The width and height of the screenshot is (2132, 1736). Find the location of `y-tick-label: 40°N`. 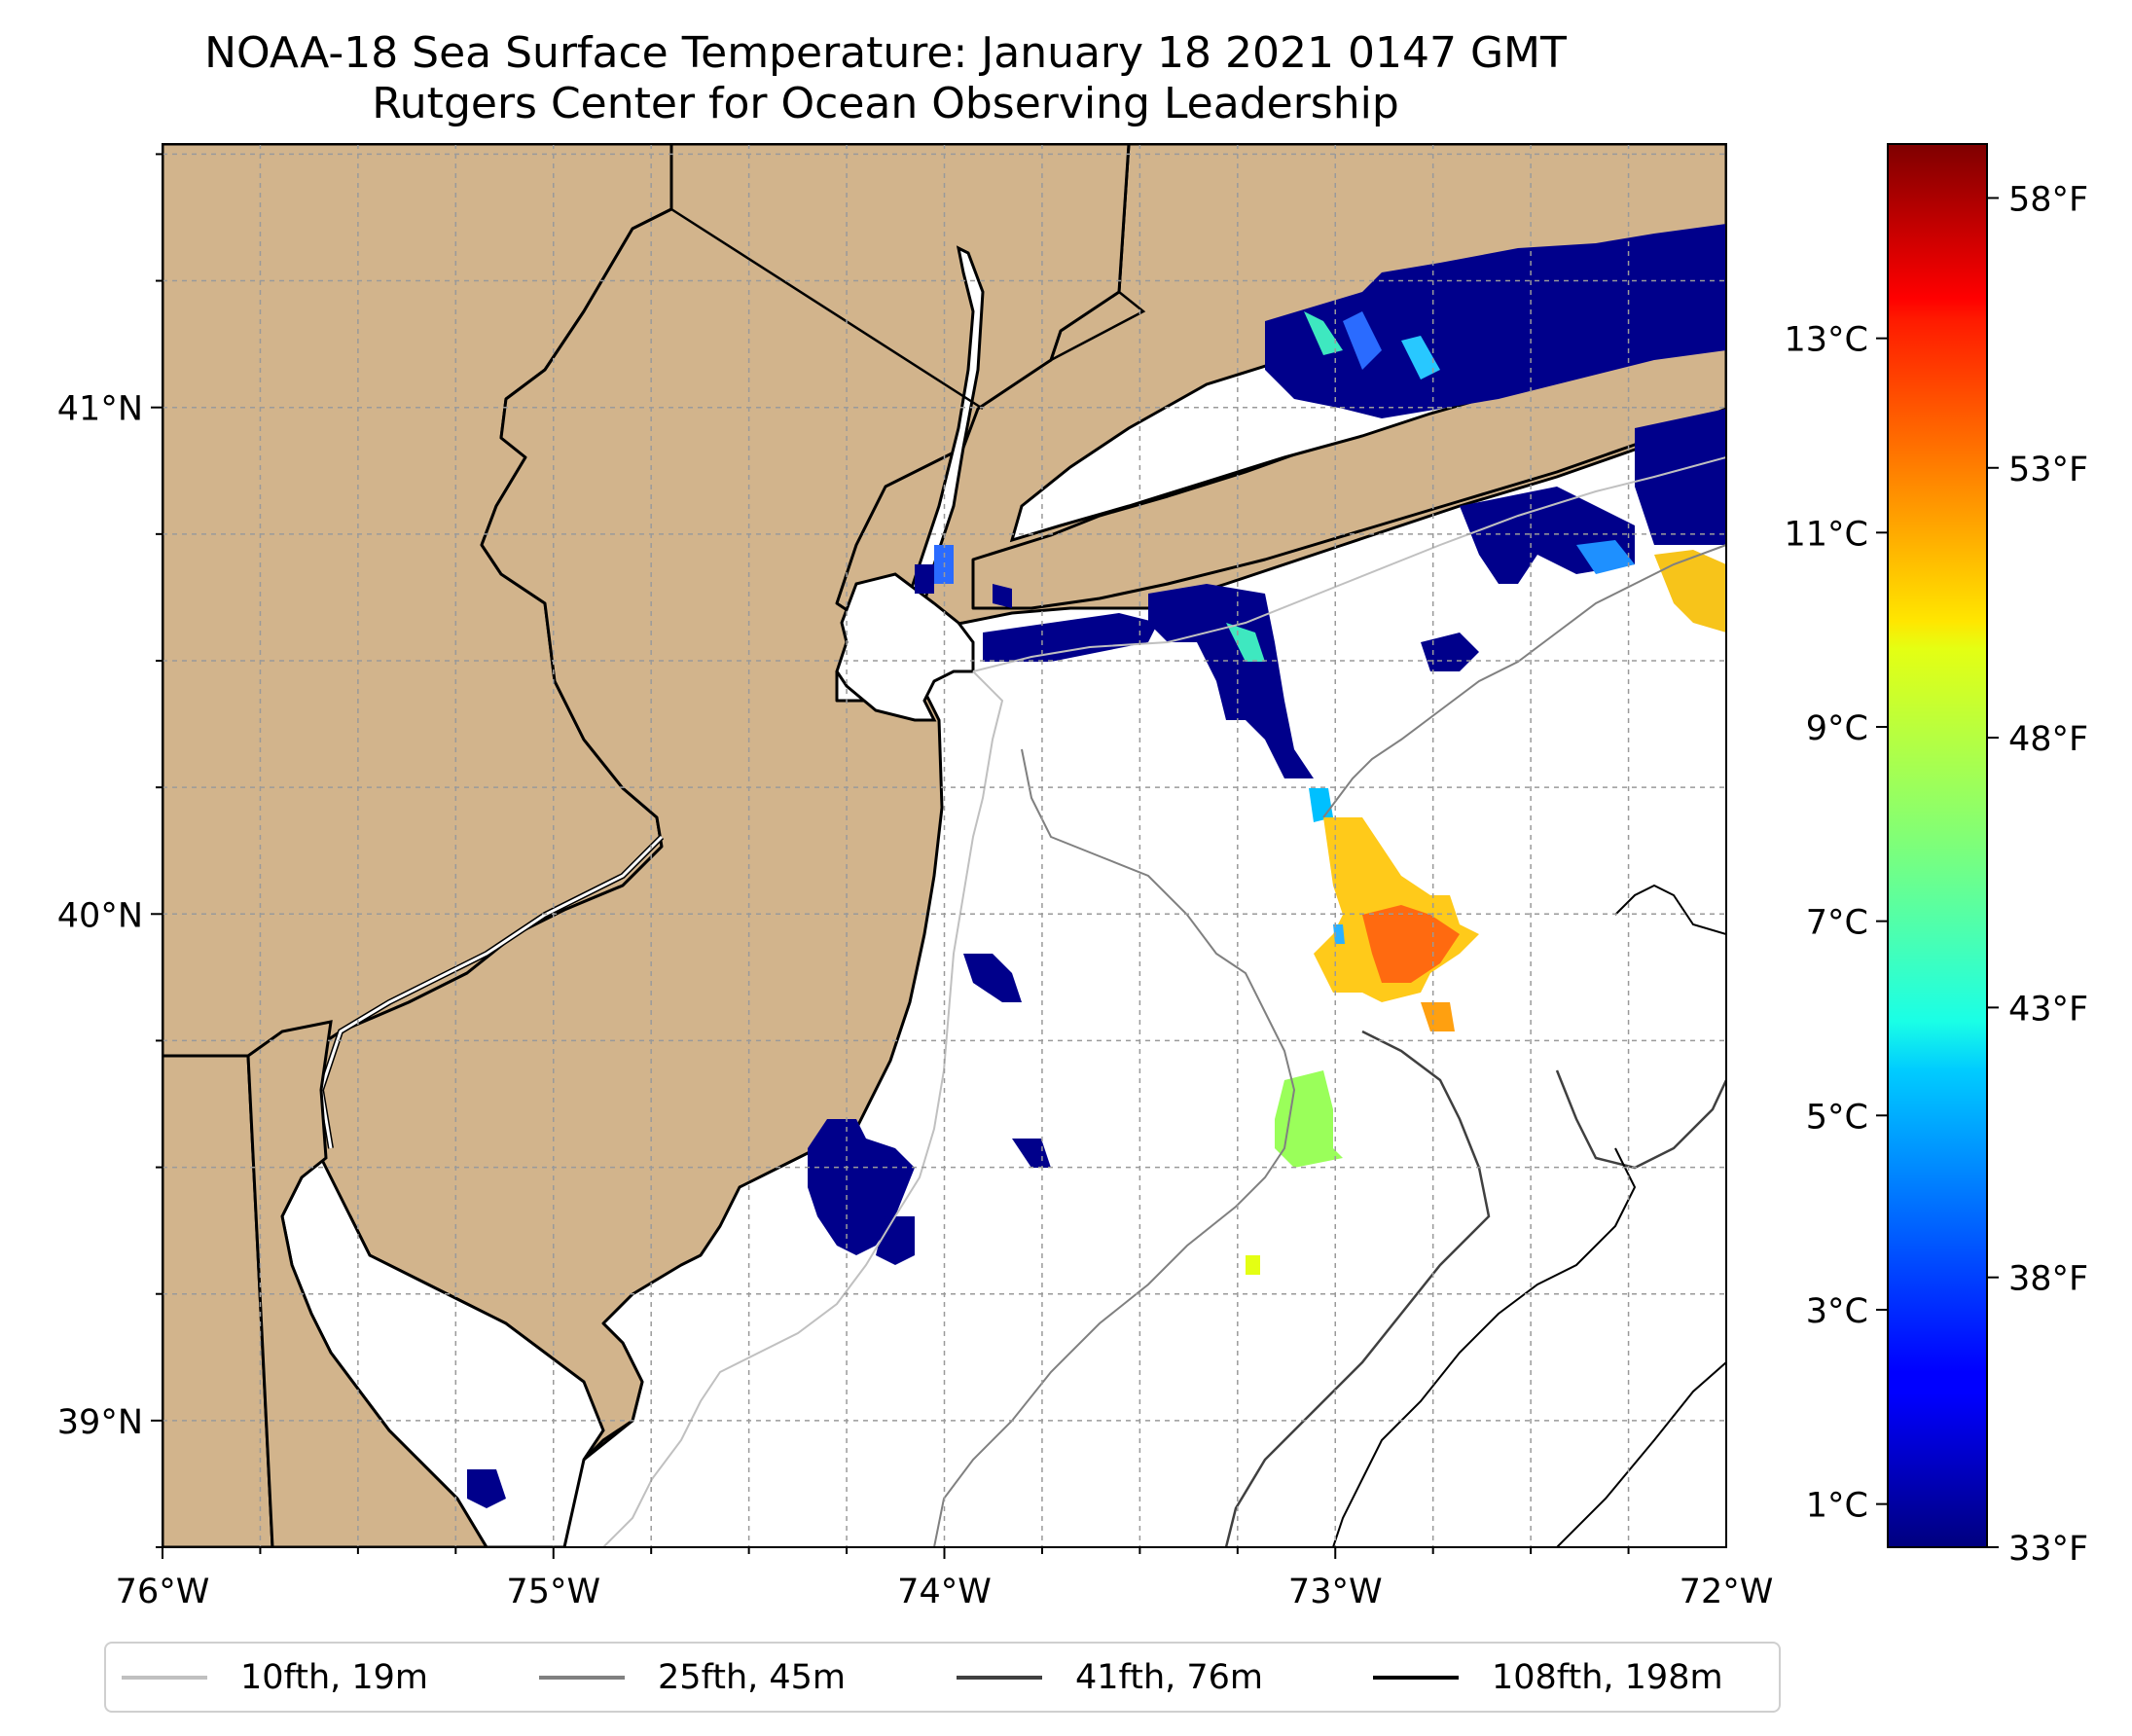

y-tick-label: 40°N is located at coordinates (100, 916).